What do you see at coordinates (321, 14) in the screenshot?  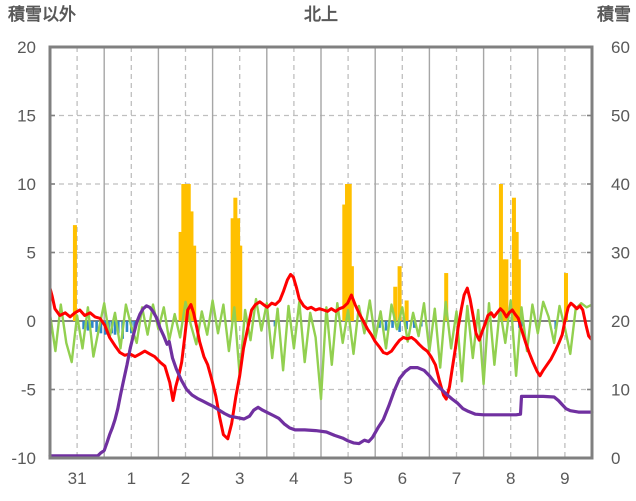 I see `chart-title: 北上` at bounding box center [321, 14].